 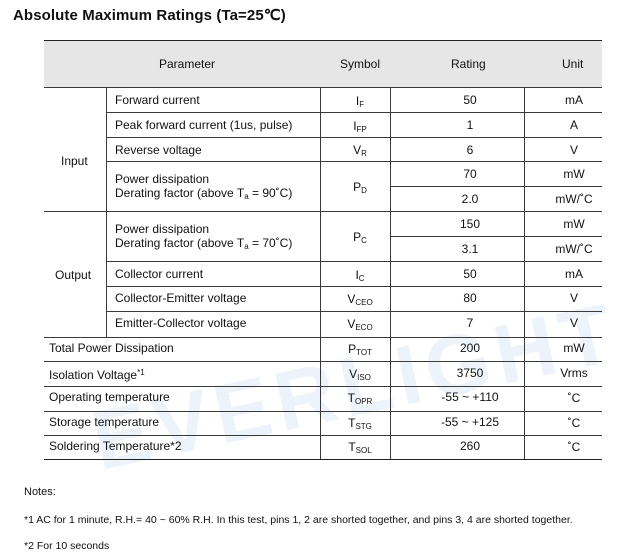 What do you see at coordinates (360, 447) in the screenshot?
I see `symbol-tsol: TSOL` at bounding box center [360, 447].